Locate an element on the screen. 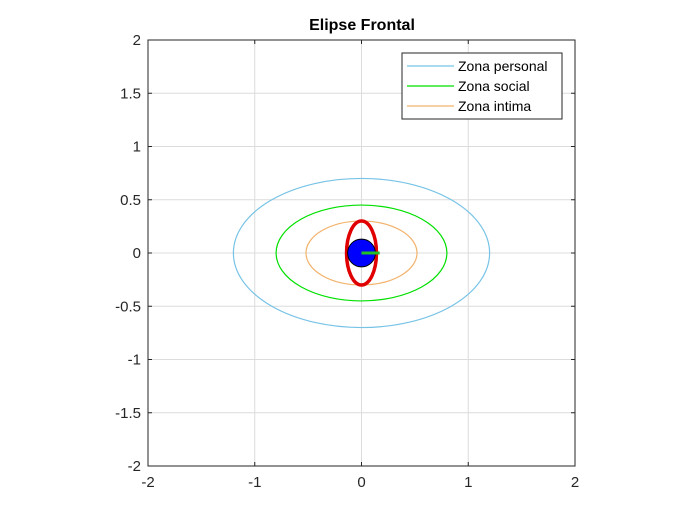 The image size is (700, 530). y-tick-label: 1 is located at coordinates (137, 147).